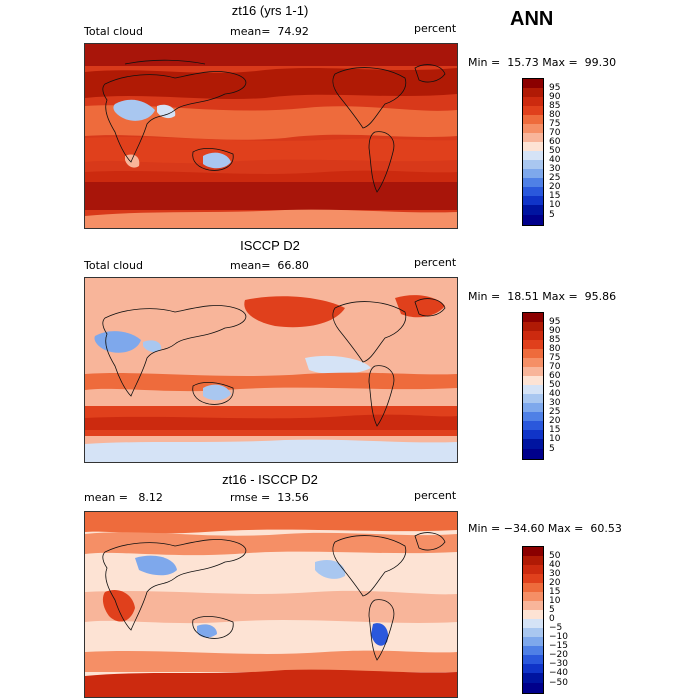  What do you see at coordinates (545, 528) in the screenshot?
I see `min-max-stats: Min = −34.60 Max = 60.53` at bounding box center [545, 528].